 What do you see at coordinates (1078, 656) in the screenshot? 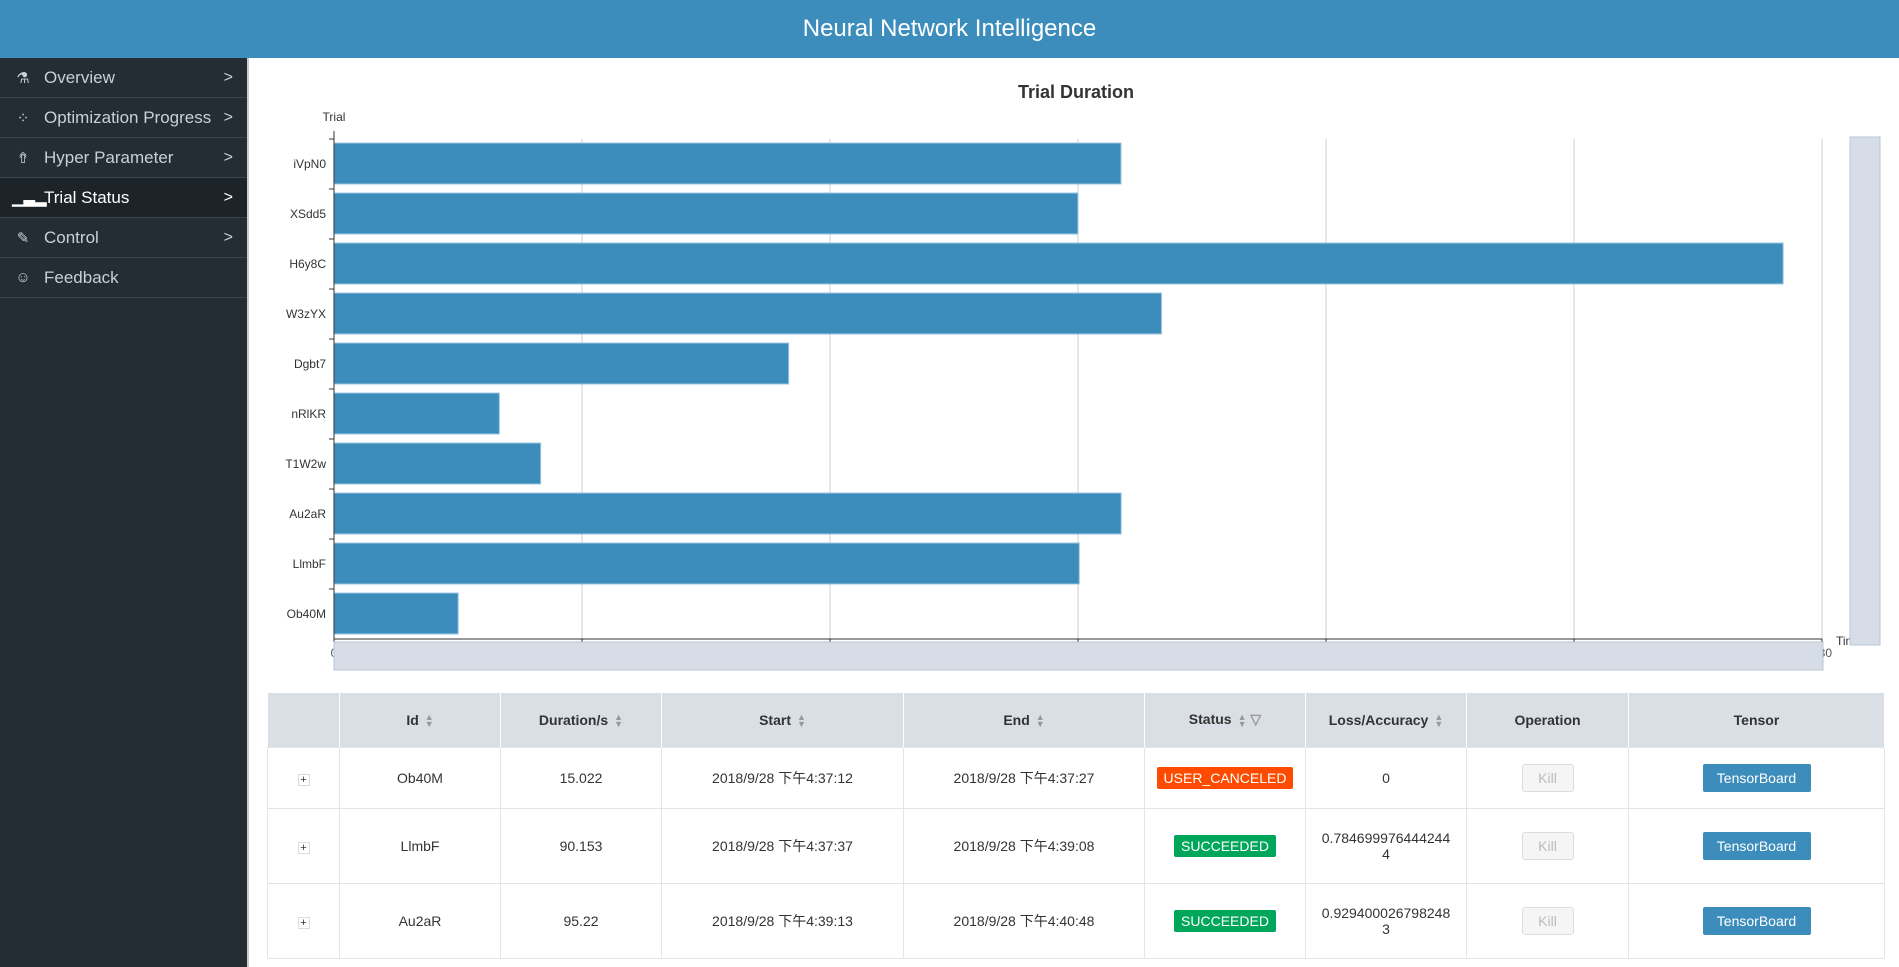
I see `x-datazoom-slider` at bounding box center [1078, 656].